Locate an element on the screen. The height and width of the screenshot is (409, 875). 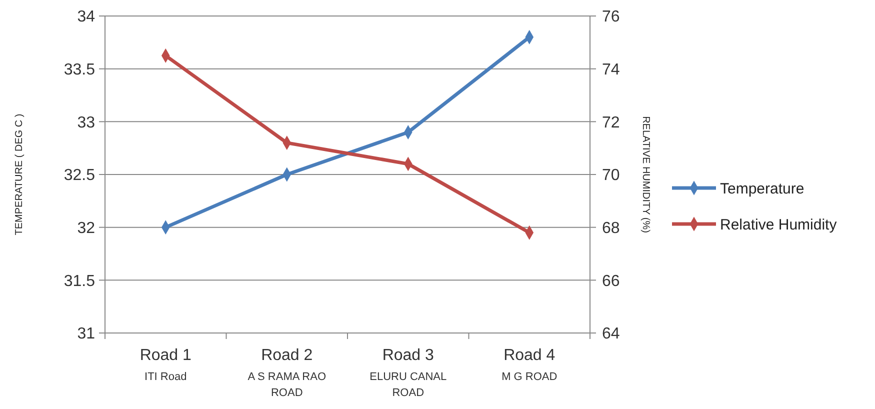
y-tick-label: 31 is located at coordinates (86, 334).